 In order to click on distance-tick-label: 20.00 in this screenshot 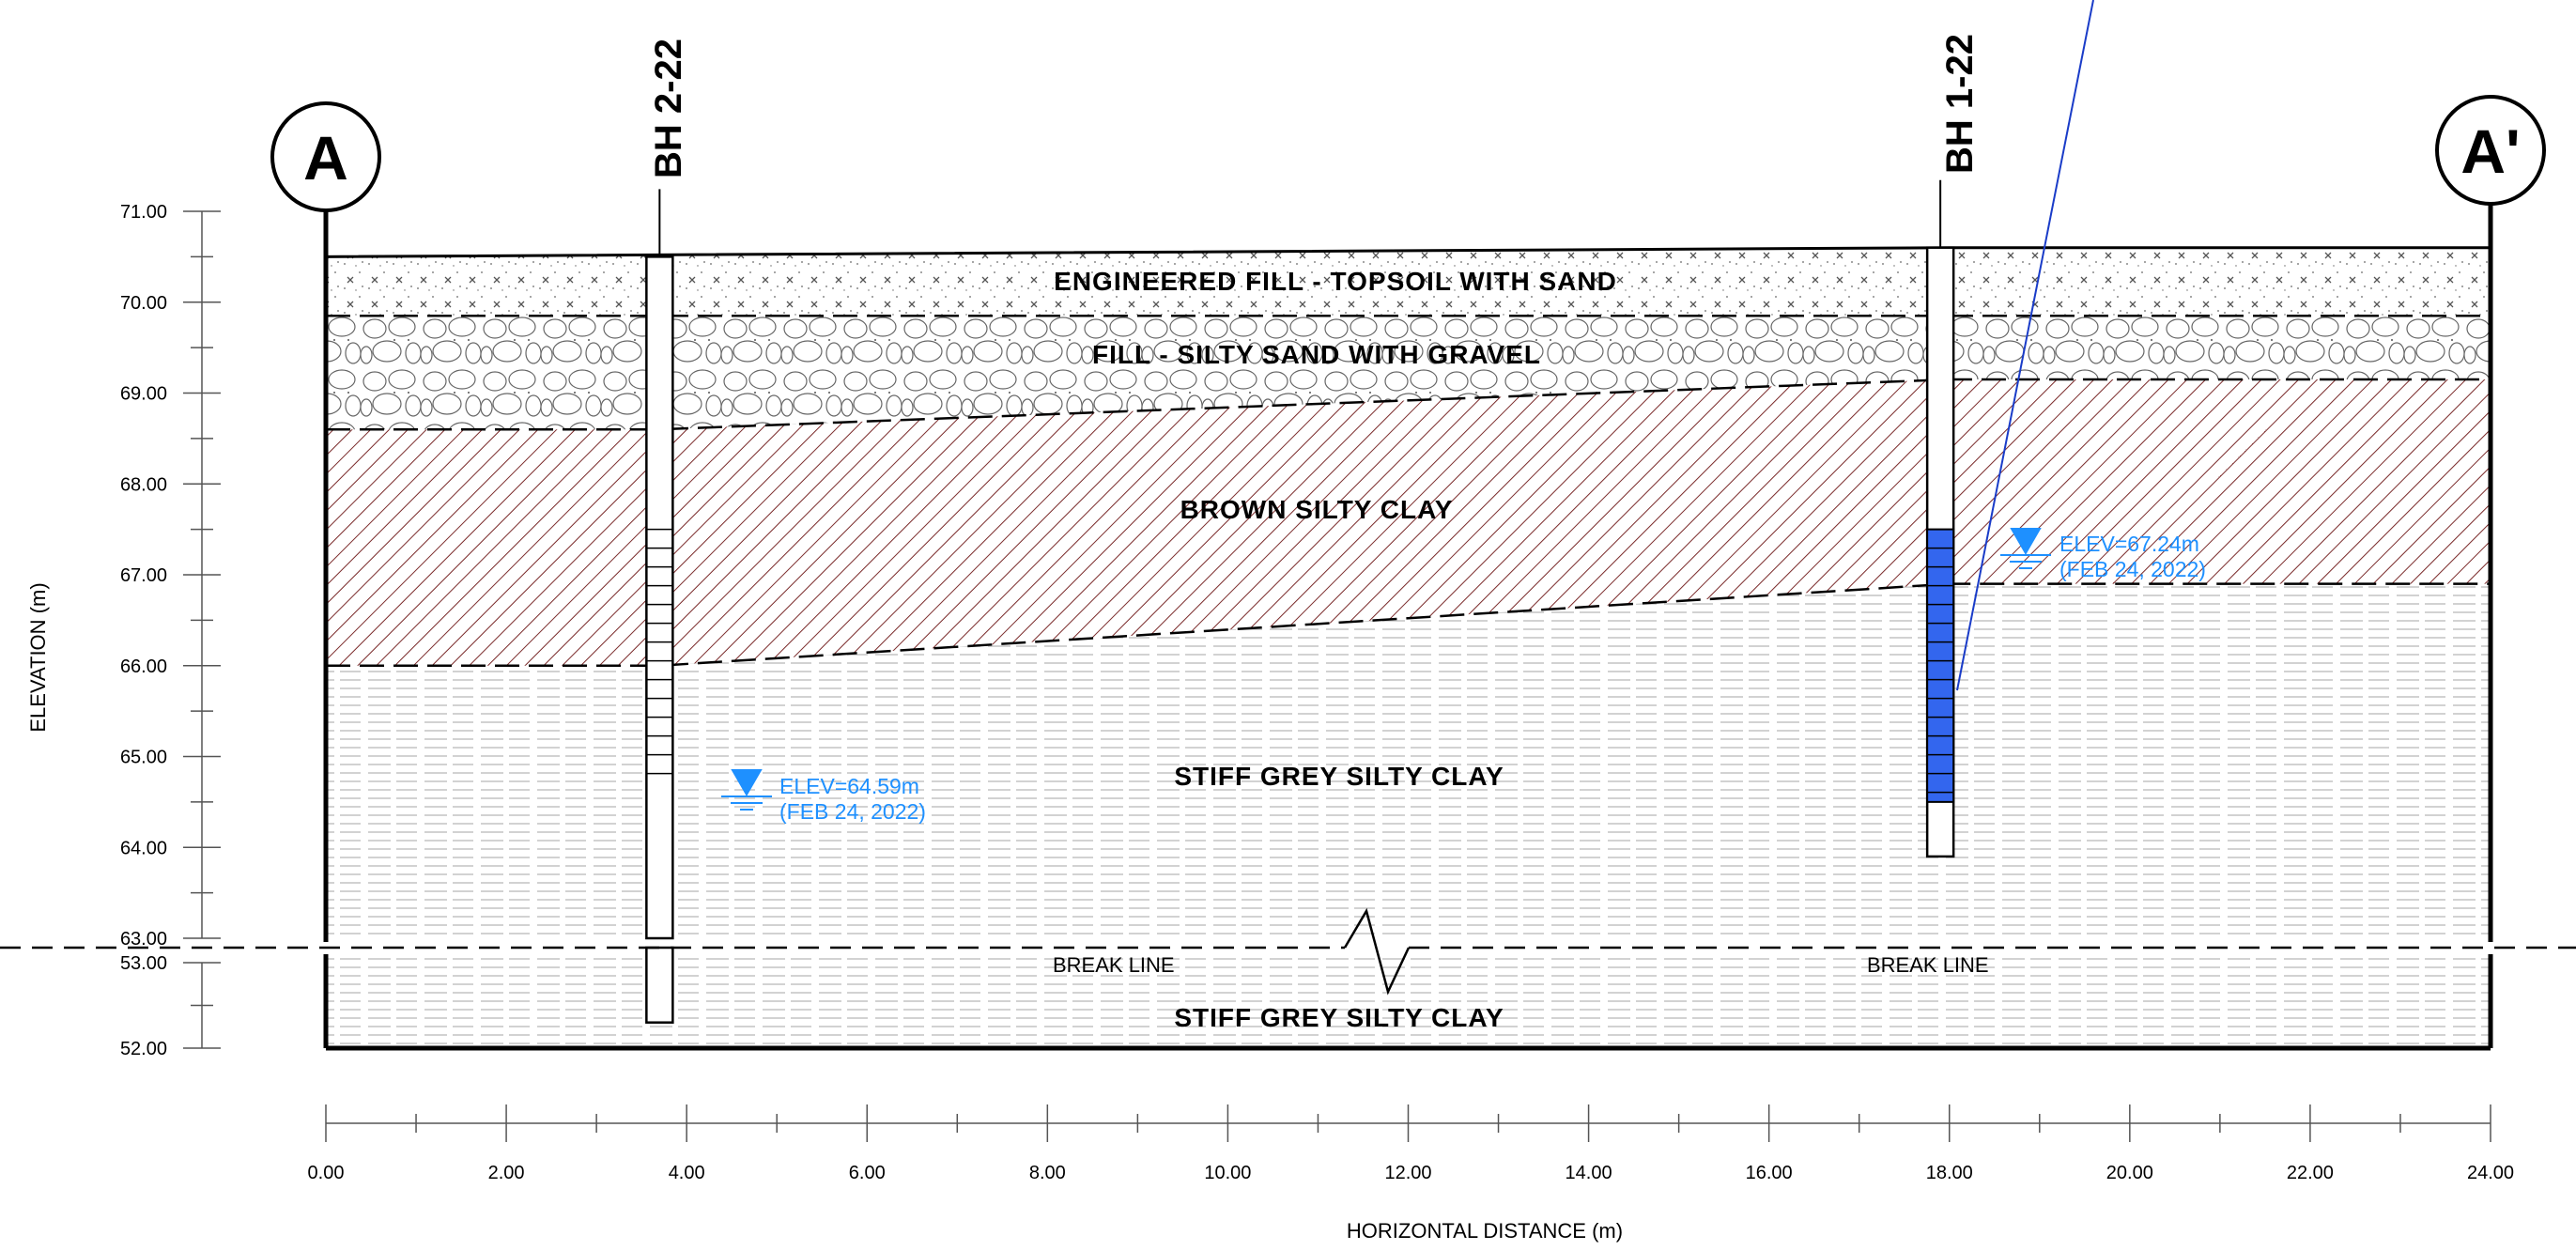, I will do `click(2129, 1173)`.